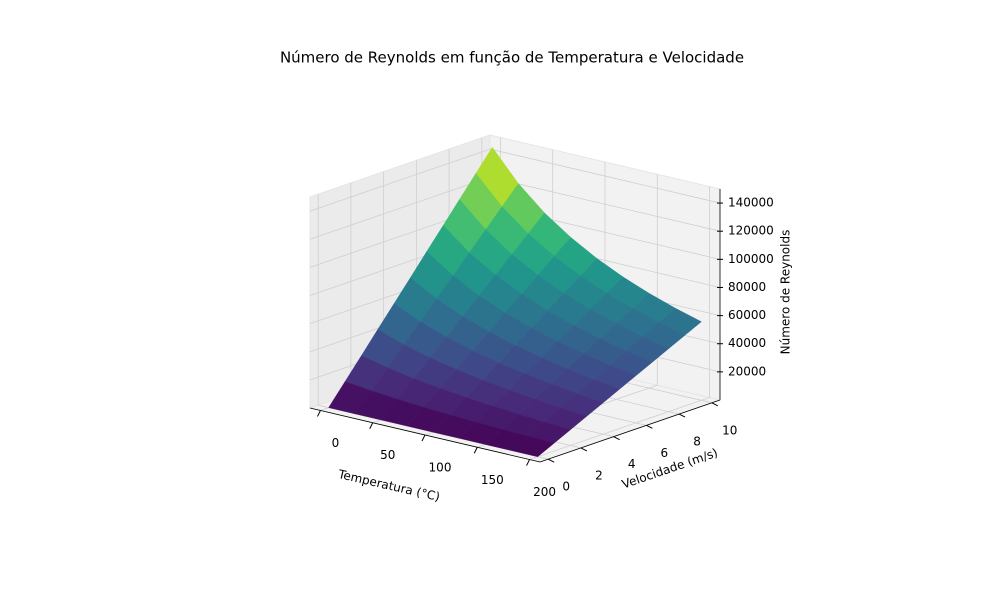  What do you see at coordinates (665, 453) in the screenshot?
I see `y-tick-label: 6` at bounding box center [665, 453].